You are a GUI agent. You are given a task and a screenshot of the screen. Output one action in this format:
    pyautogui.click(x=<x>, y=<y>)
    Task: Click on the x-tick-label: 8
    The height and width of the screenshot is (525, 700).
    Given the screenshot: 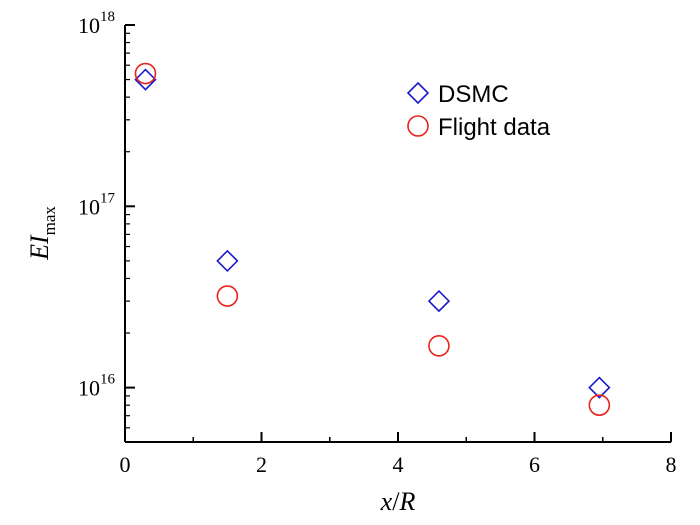 What is the action you would take?
    pyautogui.click(x=671, y=464)
    